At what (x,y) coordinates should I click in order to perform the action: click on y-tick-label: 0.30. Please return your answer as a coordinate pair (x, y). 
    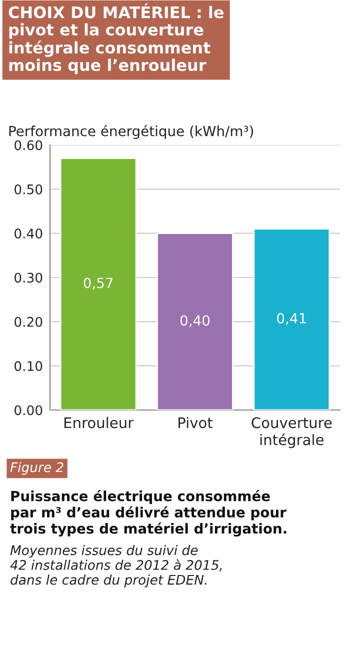
    Looking at the image, I should click on (28, 277).